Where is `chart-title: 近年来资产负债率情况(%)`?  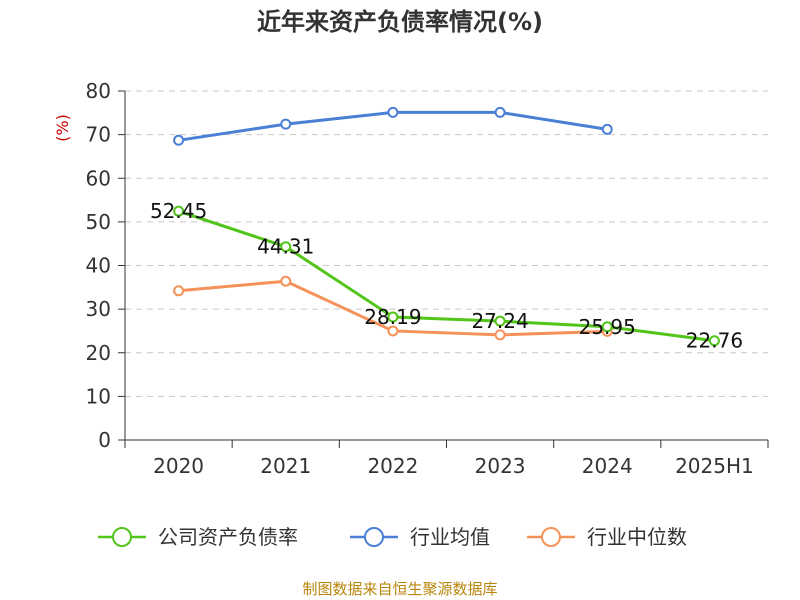
chart-title: 近年来资产负债率情况(%) is located at coordinates (400, 22).